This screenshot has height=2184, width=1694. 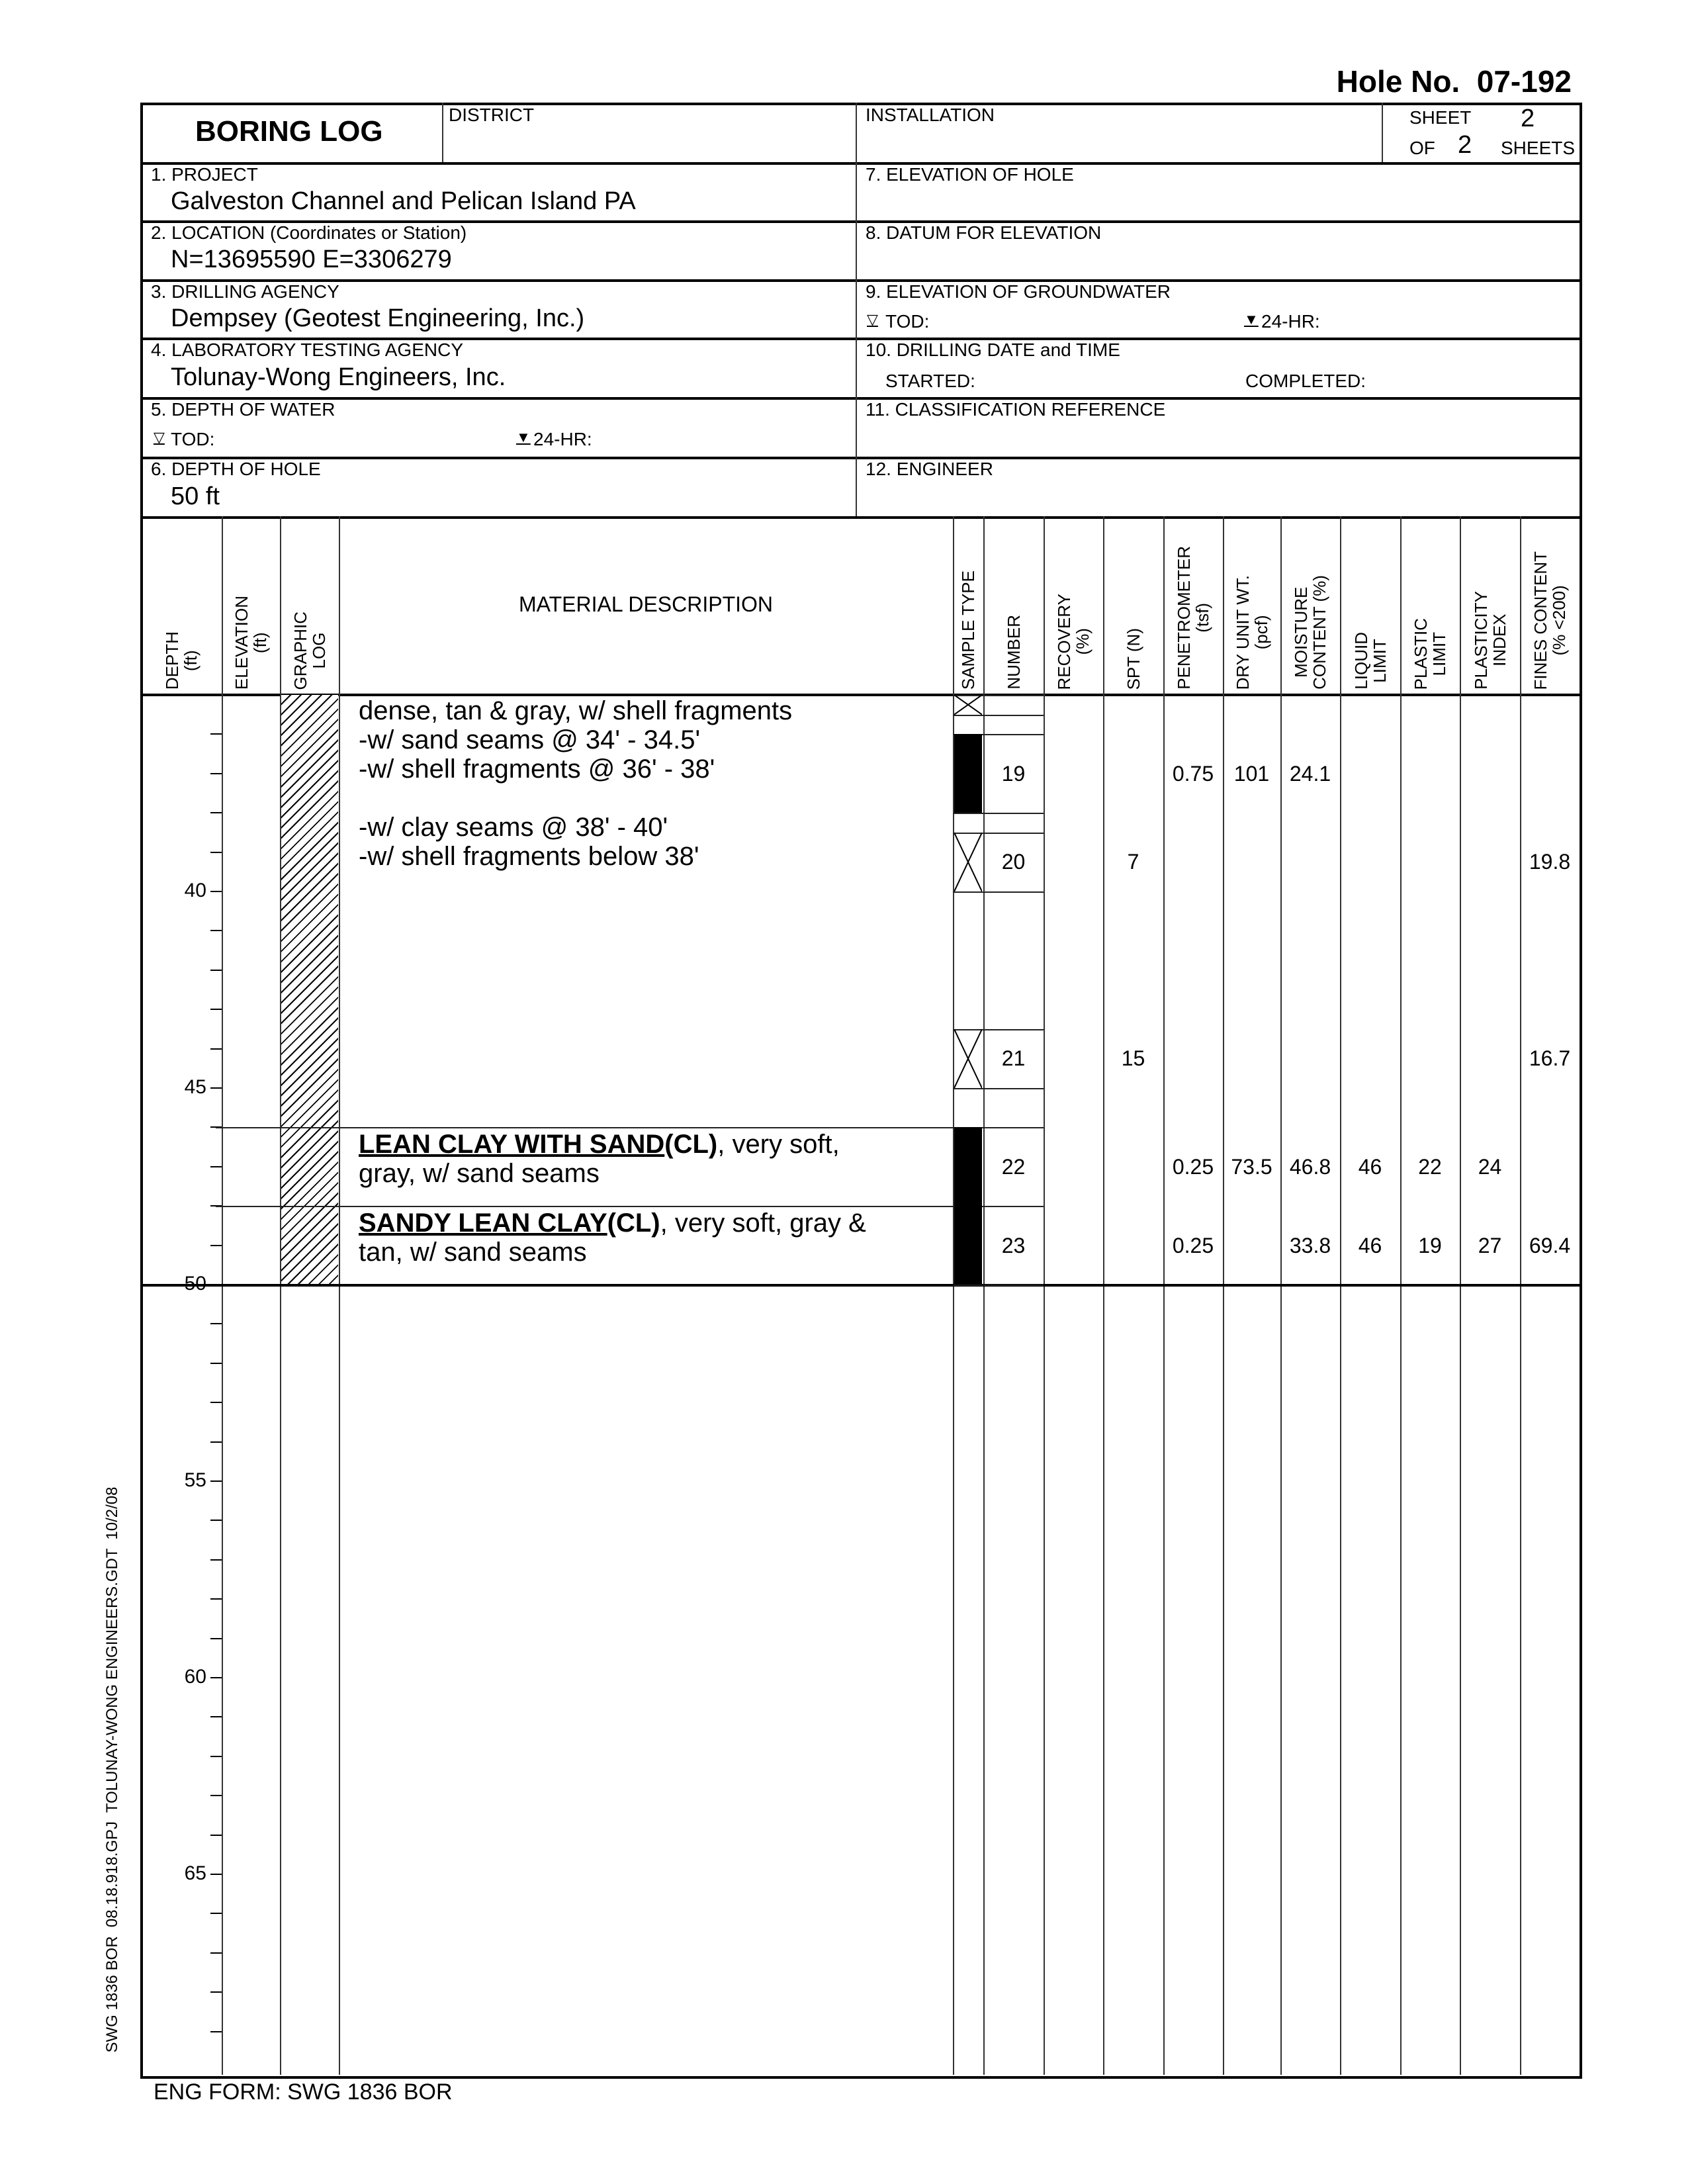 What do you see at coordinates (1465, 145) in the screenshot?
I see `sheet-total: 2` at bounding box center [1465, 145].